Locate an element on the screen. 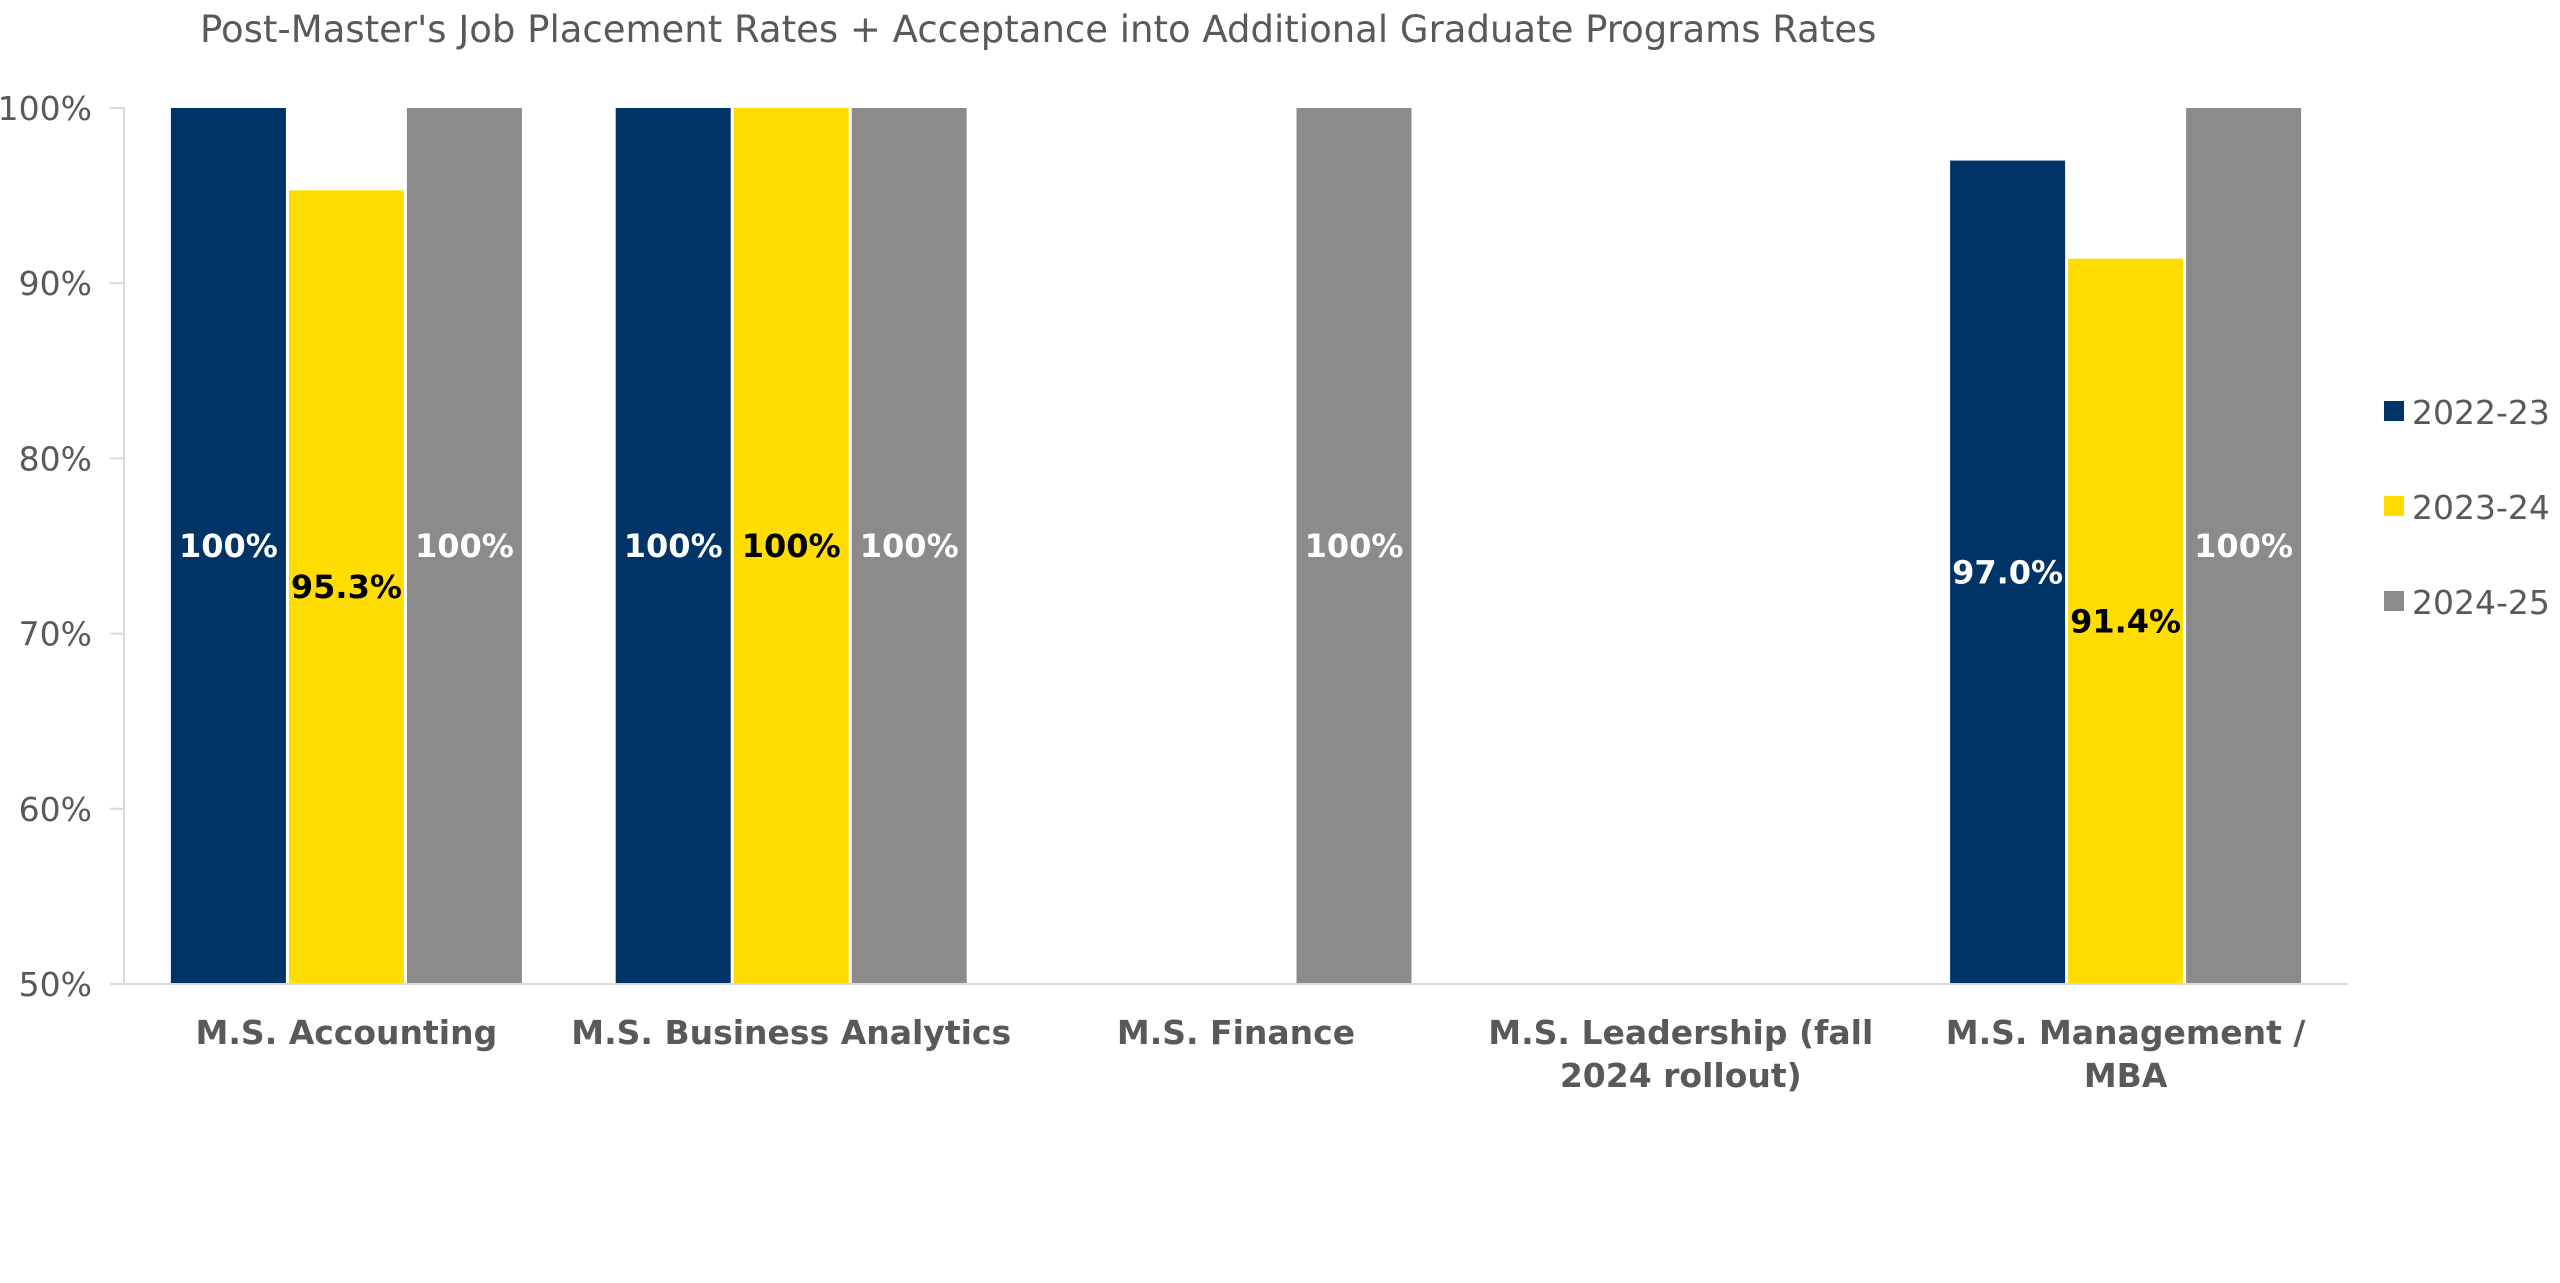 Image resolution: width=2560 pixels, height=1283 pixels. x-category-label: M.S. Accounting is located at coordinates (347, 1032).